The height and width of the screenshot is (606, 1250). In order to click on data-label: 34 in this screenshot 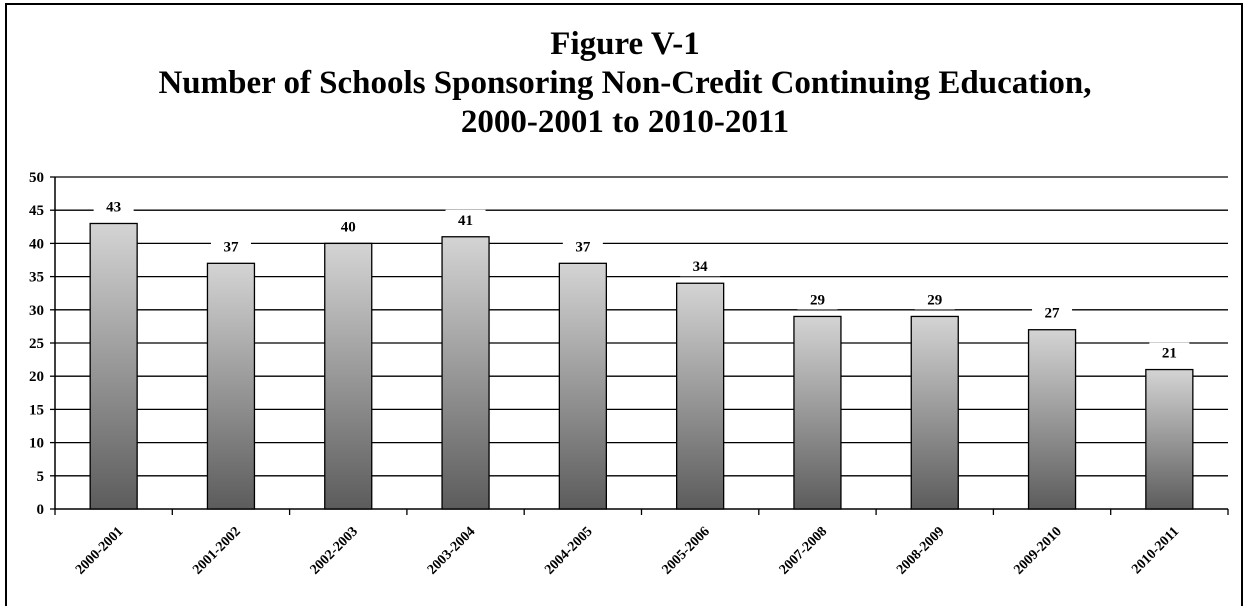, I will do `click(701, 267)`.